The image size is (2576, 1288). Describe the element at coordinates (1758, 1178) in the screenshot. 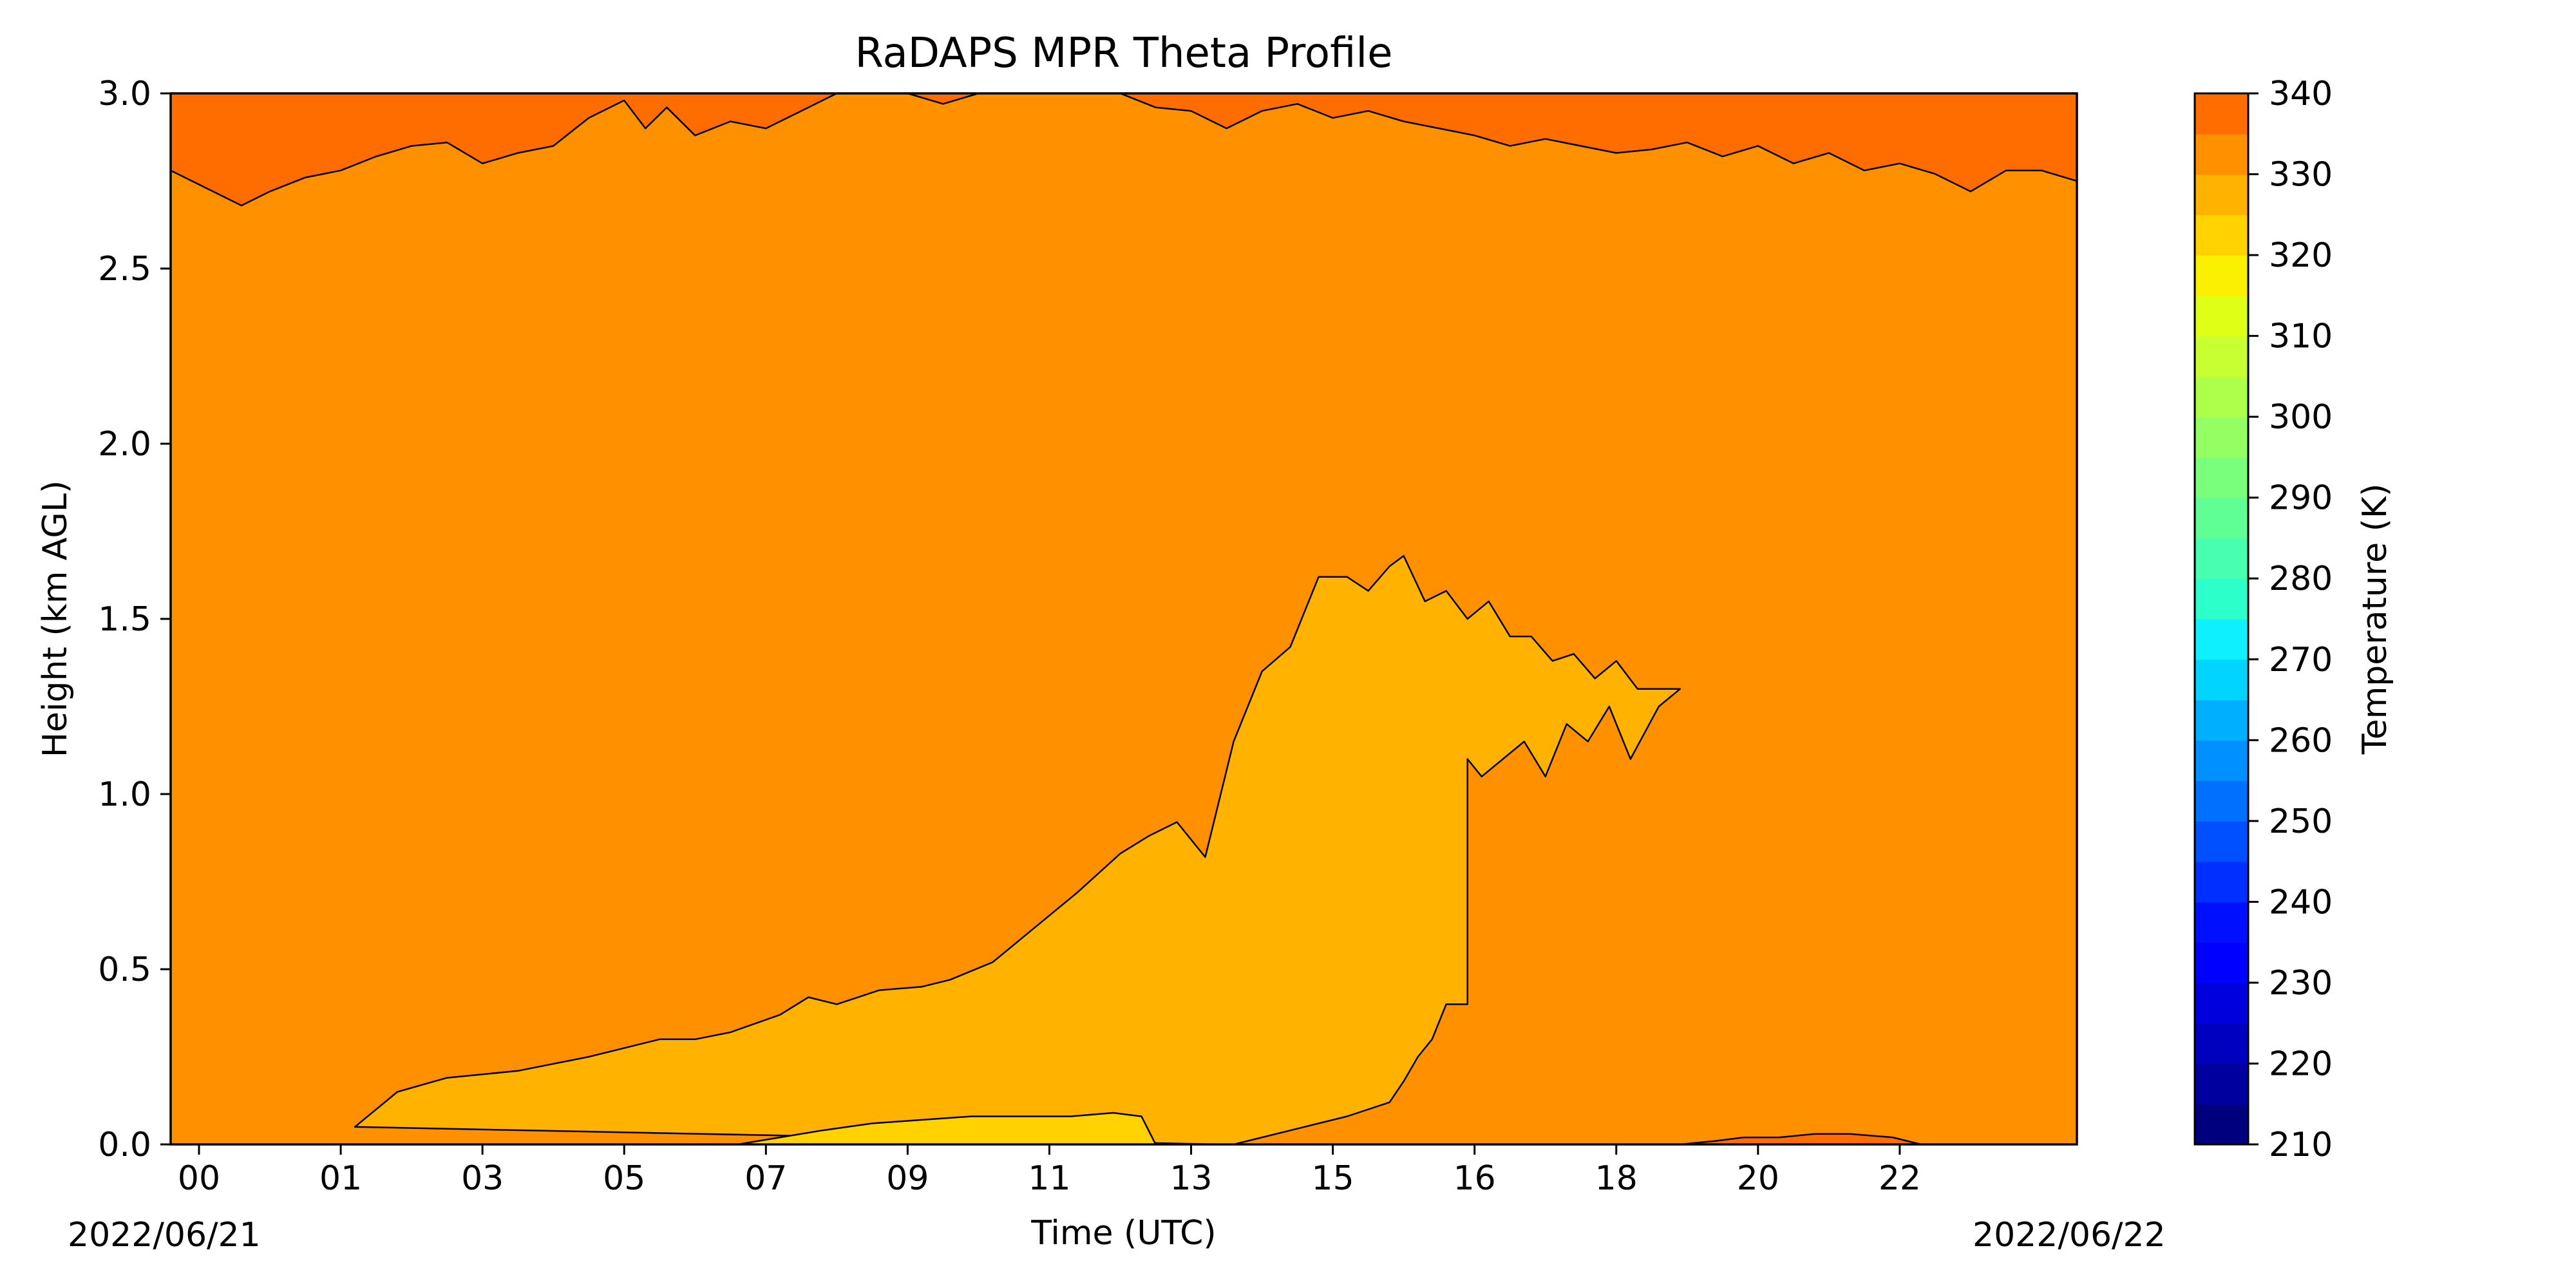

I see `x-tick-label: 20` at that location.